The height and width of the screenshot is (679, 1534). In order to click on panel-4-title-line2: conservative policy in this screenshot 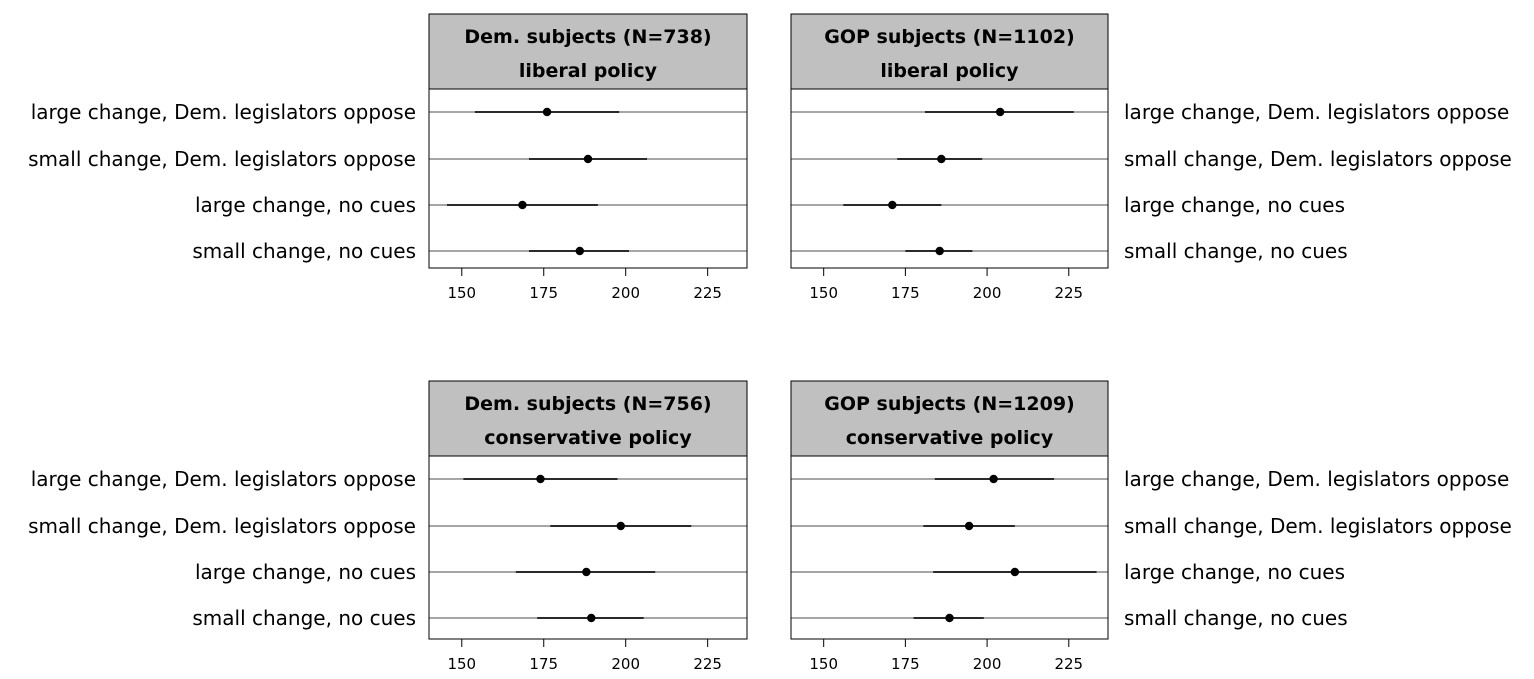, I will do `click(950, 438)`.